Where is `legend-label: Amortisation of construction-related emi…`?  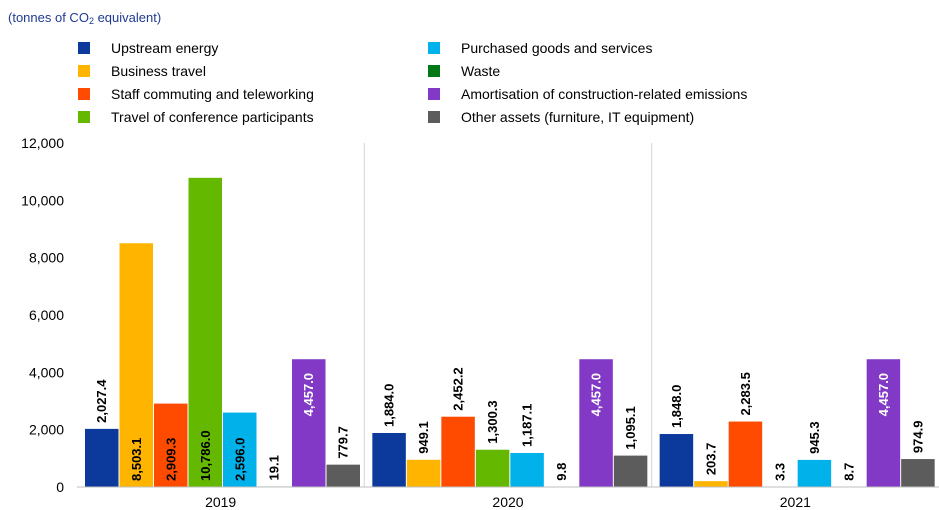
legend-label: Amortisation of construction-related emi… is located at coordinates (604, 94).